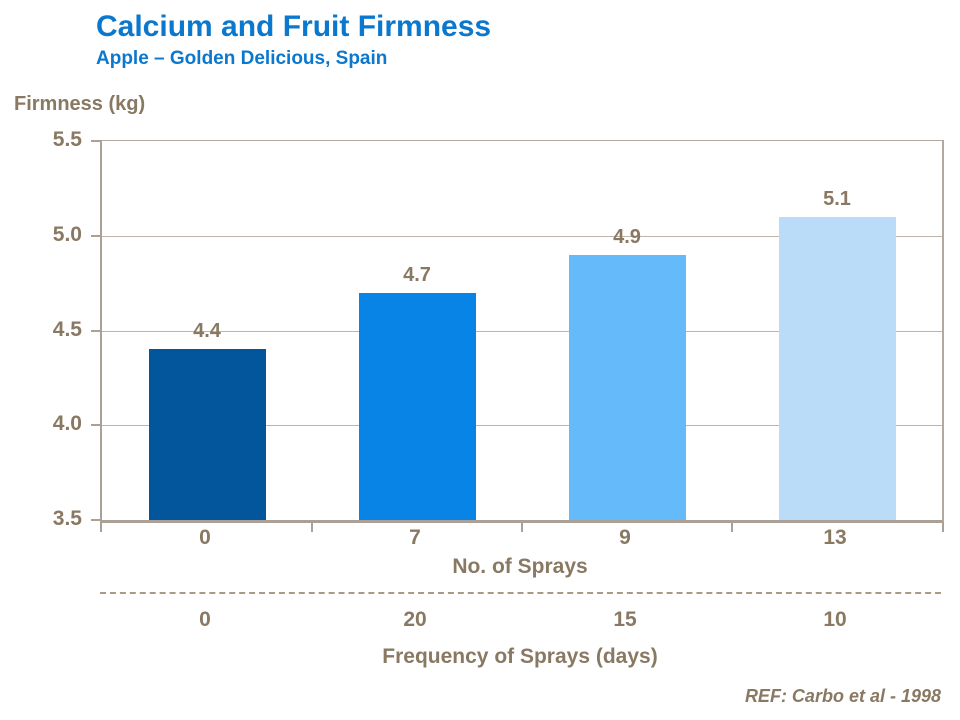 The height and width of the screenshot is (720, 960). I want to click on y-tick-label: 4.5, so click(67, 329).